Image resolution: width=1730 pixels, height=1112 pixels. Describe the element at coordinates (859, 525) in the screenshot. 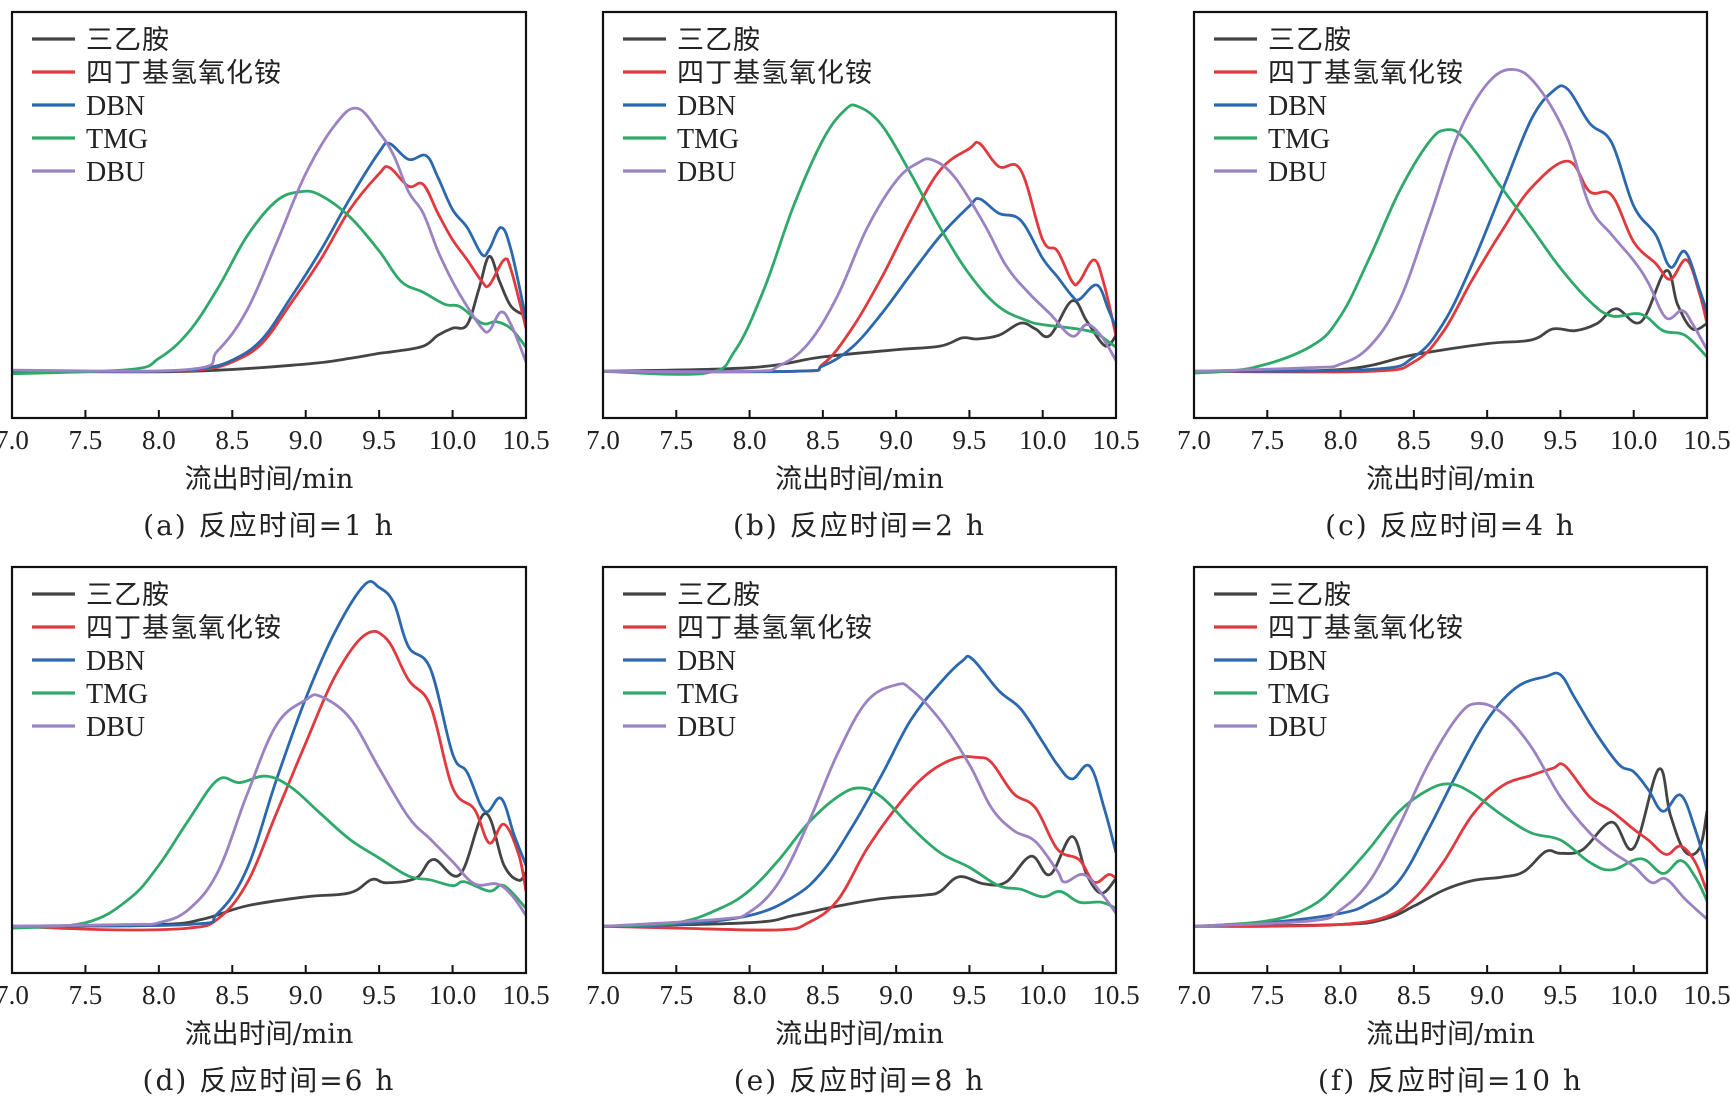

I see `panel-caption: (b) 反应时间=2 h` at that location.